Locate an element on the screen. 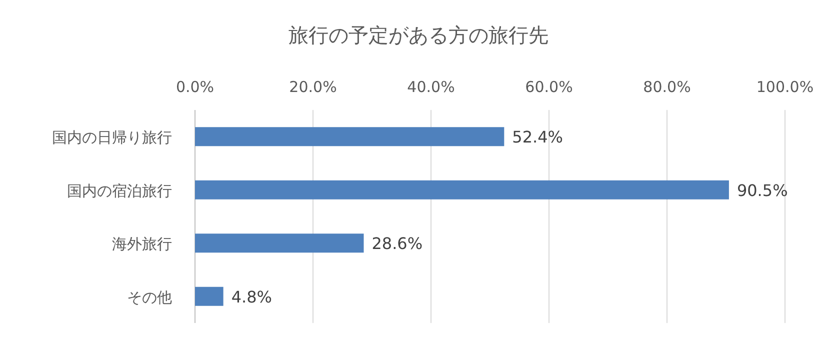  x-tick-label: 20.0% is located at coordinates (313, 87).